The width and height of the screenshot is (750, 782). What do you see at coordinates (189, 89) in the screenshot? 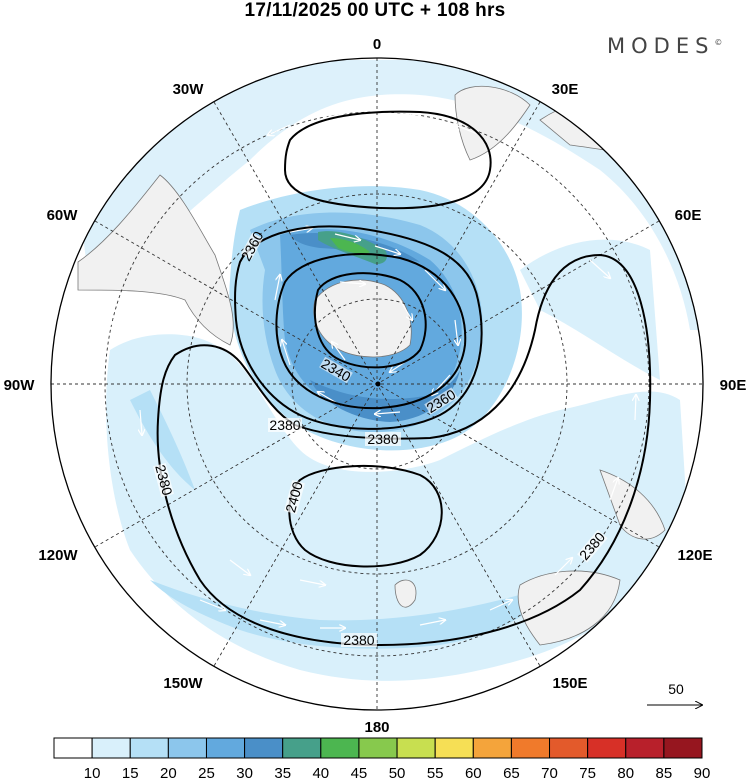
I see `lon-label-30w: 30W` at bounding box center [189, 89].